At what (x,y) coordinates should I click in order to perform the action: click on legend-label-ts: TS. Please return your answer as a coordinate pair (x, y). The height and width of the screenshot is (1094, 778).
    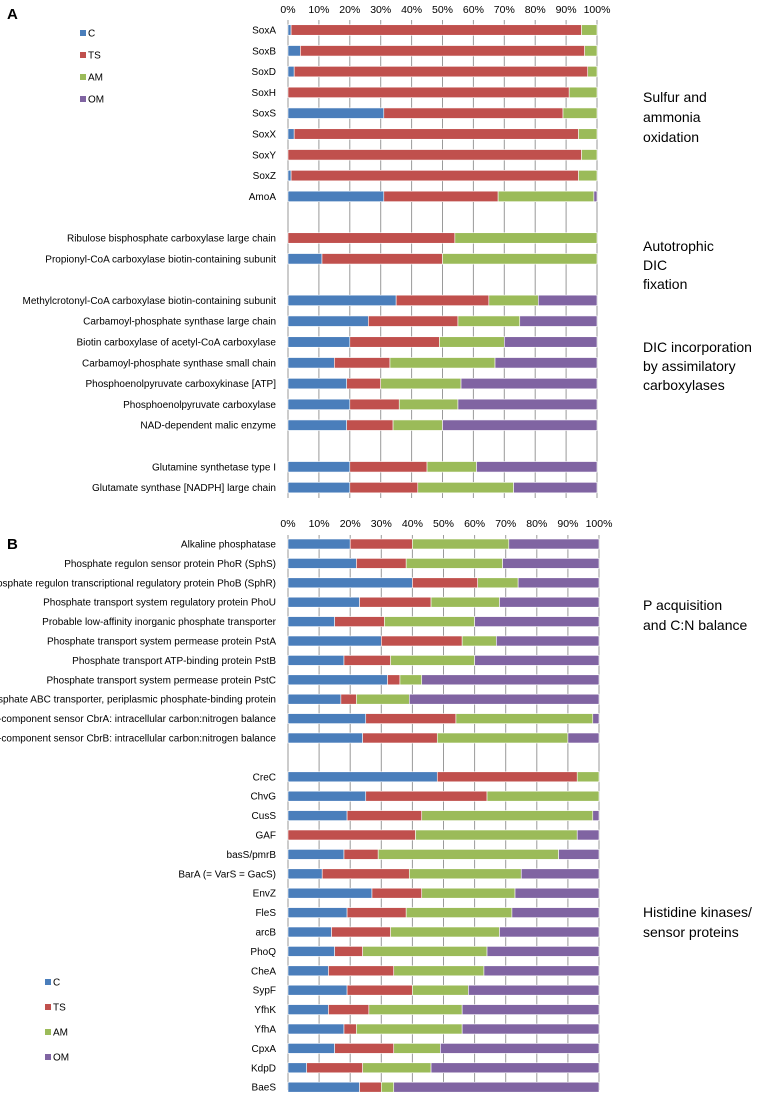
    Looking at the image, I should click on (94, 56).